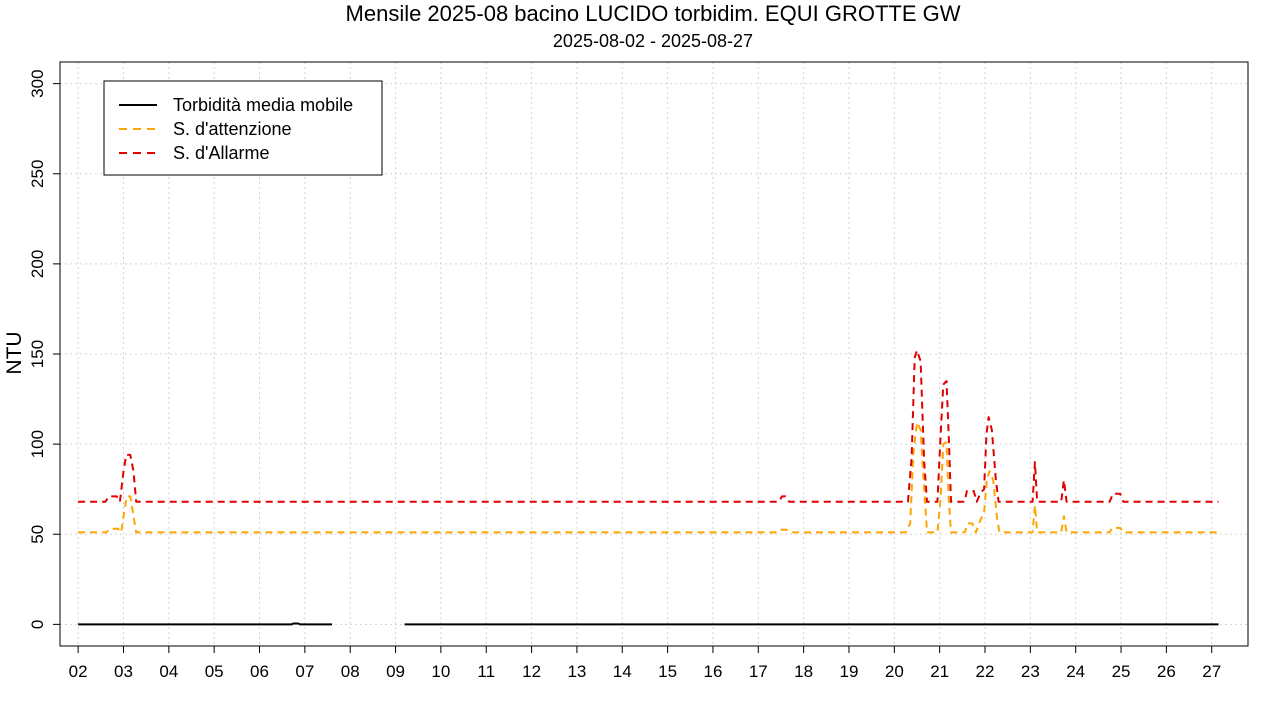 The height and width of the screenshot is (720, 1280). Describe the element at coordinates (37, 174) in the screenshot. I see `y-tick-label: 250` at that location.